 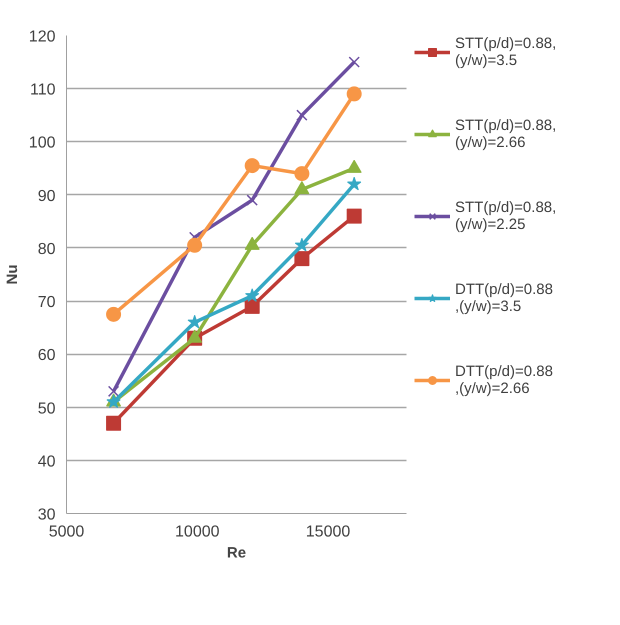 I want to click on legend-label: DTT(p/d)=0.88 ,(y/w)=2.66, so click(x=504, y=380).